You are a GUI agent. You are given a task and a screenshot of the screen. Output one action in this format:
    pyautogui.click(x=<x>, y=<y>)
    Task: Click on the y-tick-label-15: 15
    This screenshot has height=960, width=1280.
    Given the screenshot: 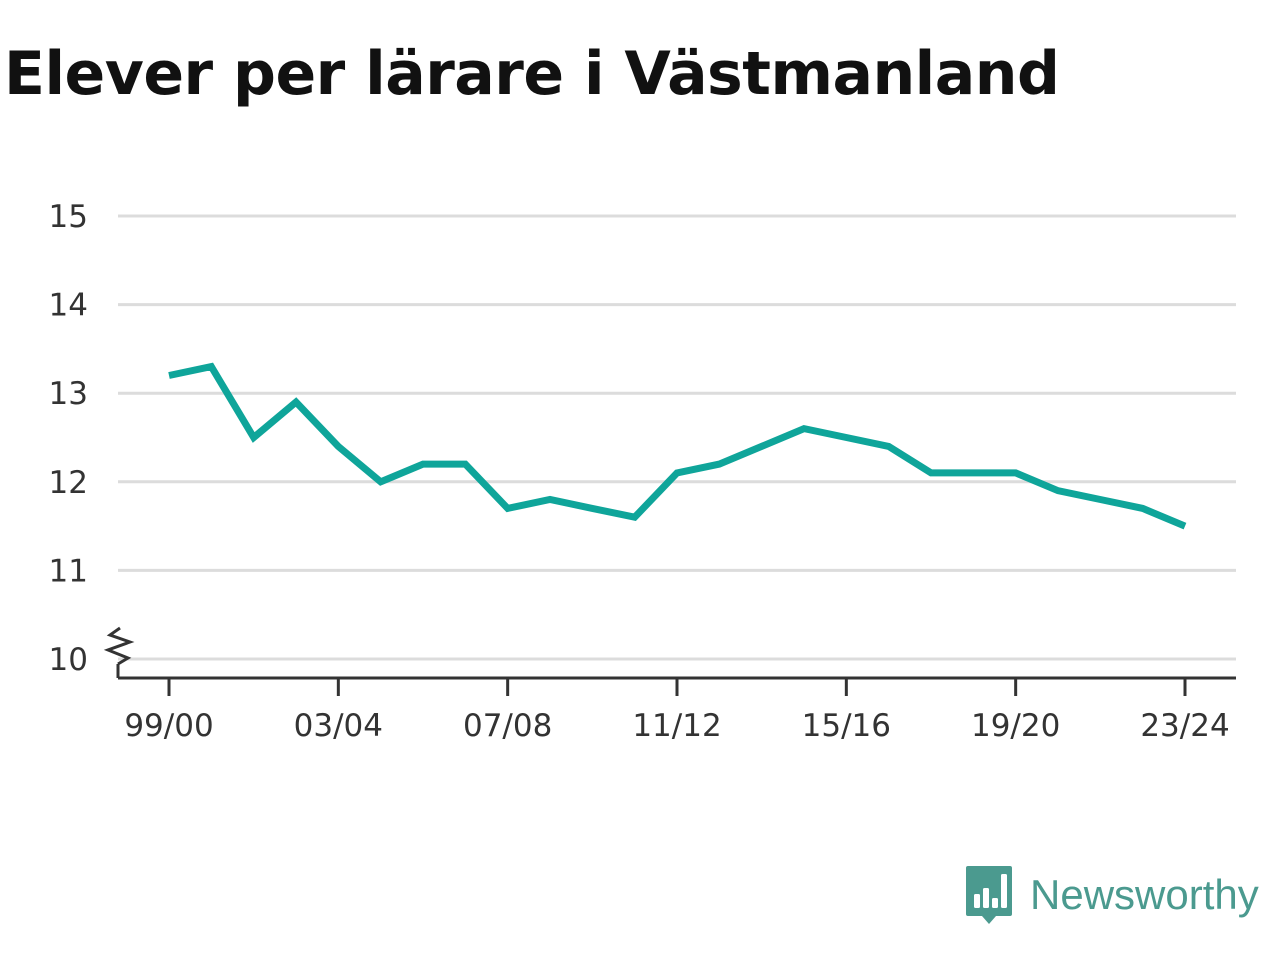 What is the action you would take?
    pyautogui.click(x=68, y=217)
    